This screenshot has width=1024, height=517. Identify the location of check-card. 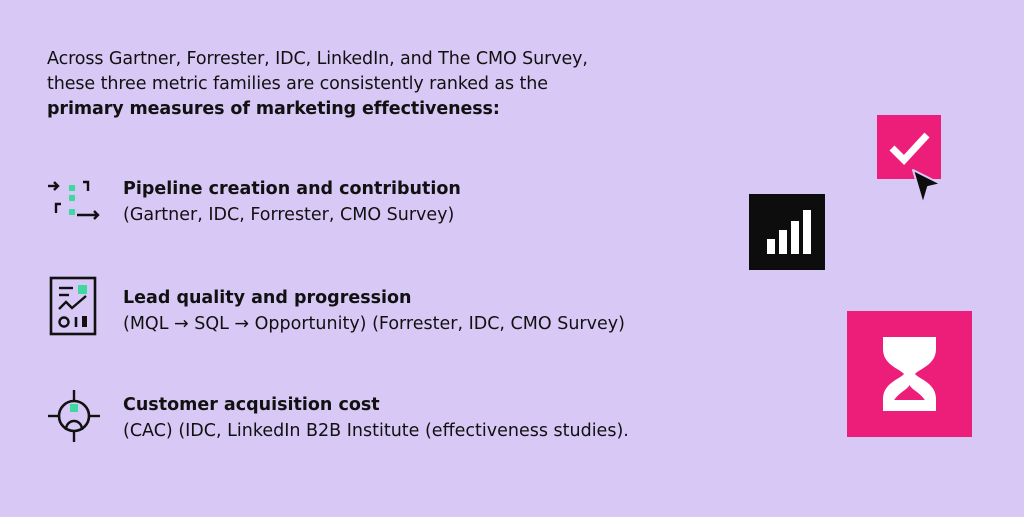
(909, 147).